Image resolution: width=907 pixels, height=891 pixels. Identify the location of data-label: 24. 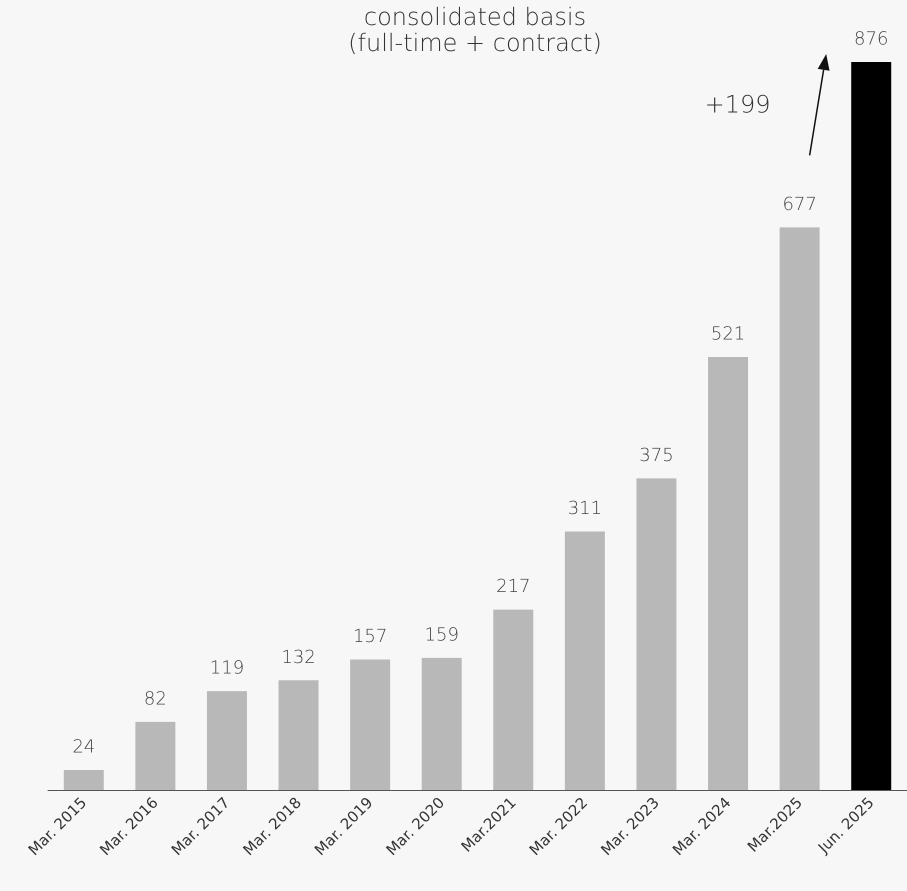
(84, 747).